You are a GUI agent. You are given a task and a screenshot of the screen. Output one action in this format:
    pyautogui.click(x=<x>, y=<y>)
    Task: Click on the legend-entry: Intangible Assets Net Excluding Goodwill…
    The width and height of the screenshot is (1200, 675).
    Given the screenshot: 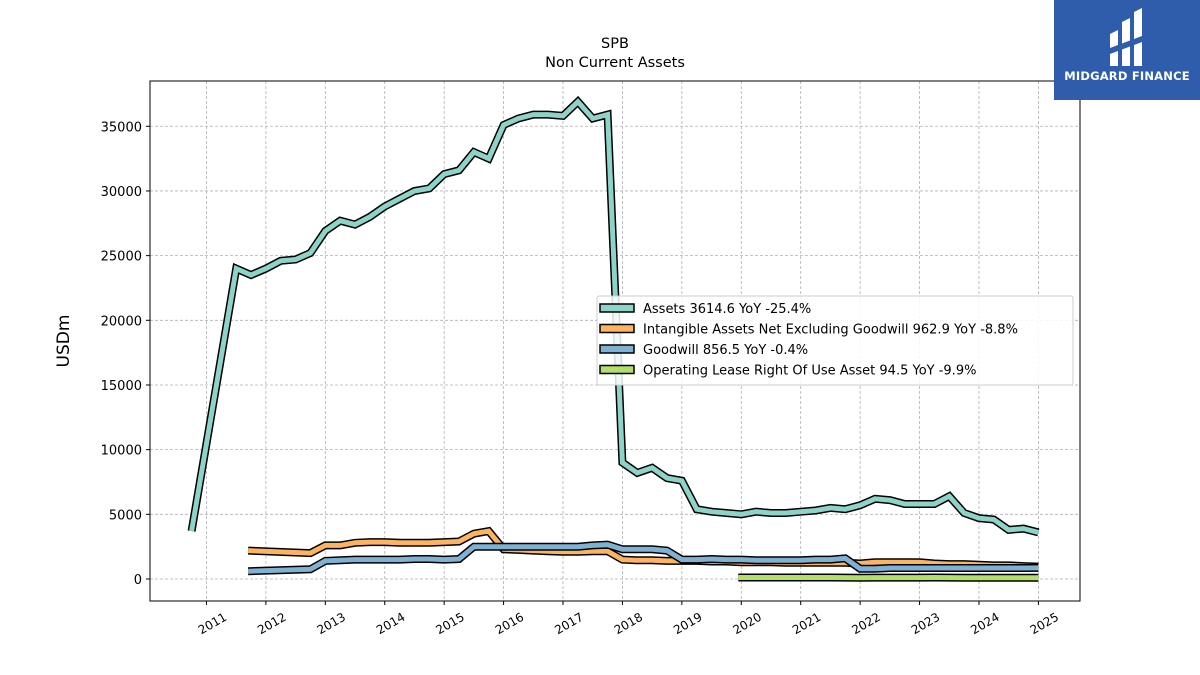 What is the action you would take?
    pyautogui.click(x=830, y=330)
    